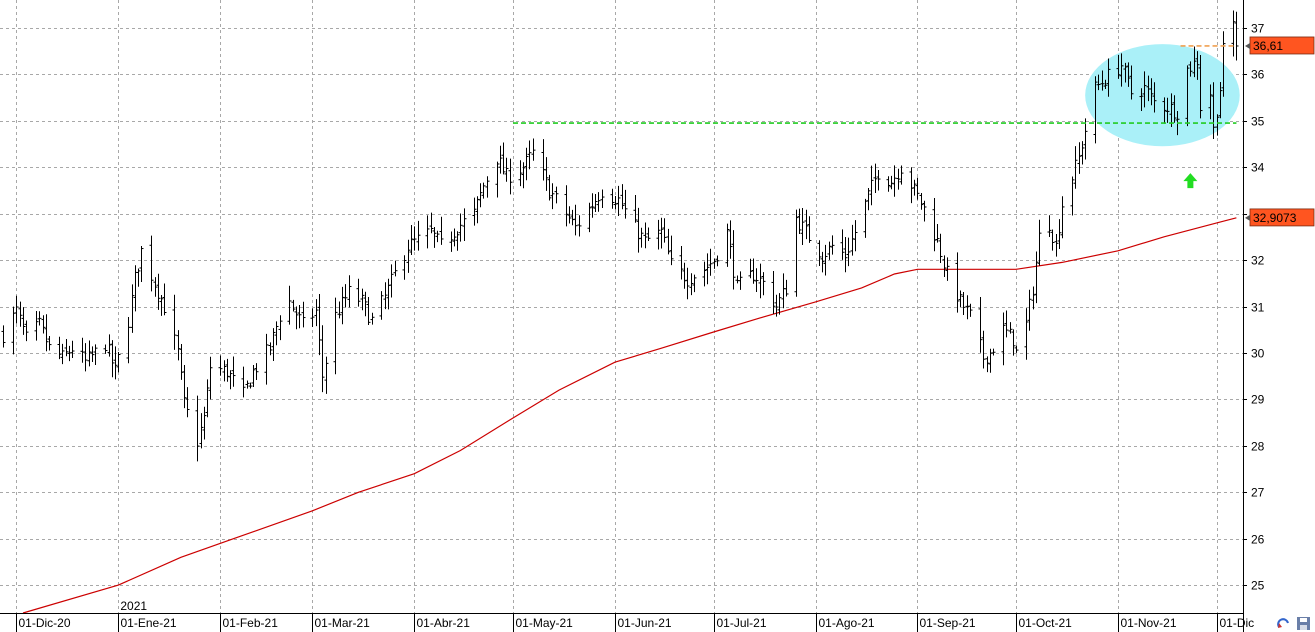  Describe the element at coordinates (1268, 46) in the screenshot. I see `price-tag-label: 36,61` at that location.